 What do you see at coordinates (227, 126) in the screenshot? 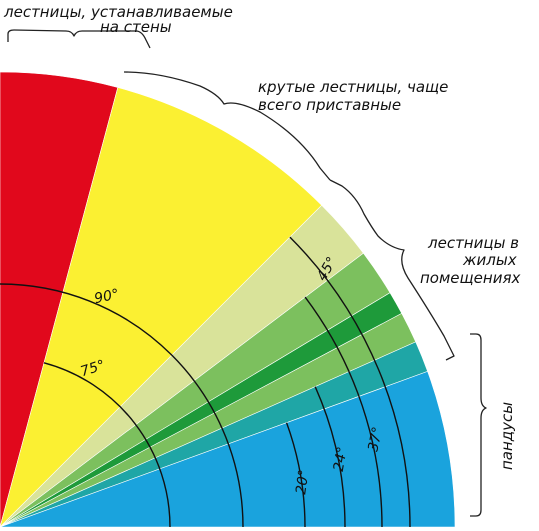
I see `brace-steep-stairs` at bounding box center [227, 126].